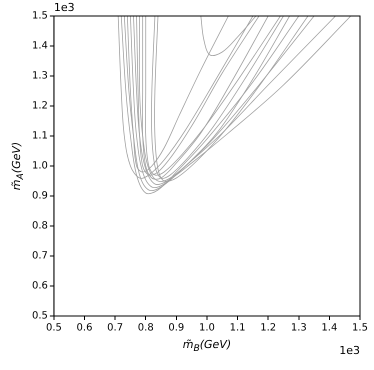 The image size is (374, 370). Describe the element at coordinates (40, 166) in the screenshot. I see `y-tick-label: 1.0` at that location.